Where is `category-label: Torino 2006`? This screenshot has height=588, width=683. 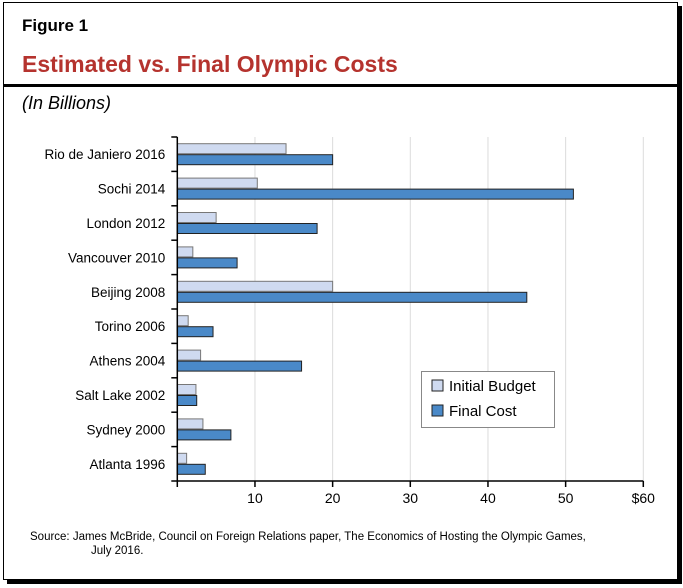
category-label: Torino 2006 is located at coordinates (130, 326).